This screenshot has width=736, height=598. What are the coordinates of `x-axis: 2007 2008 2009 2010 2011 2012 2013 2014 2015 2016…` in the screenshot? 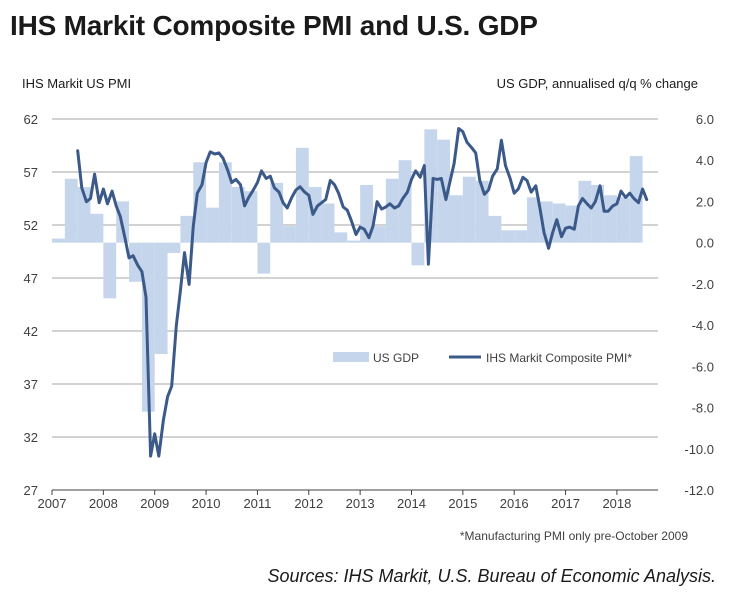 It's located at (348, 500).